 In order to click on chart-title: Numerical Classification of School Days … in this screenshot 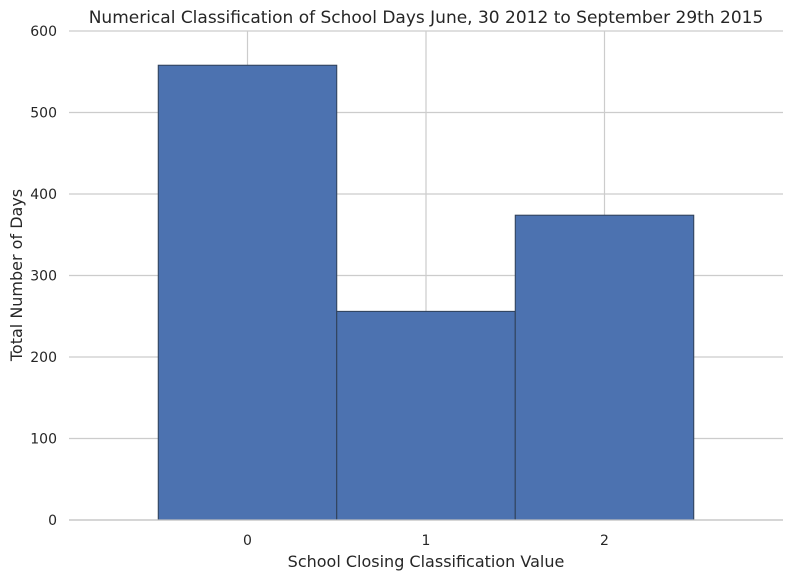, I will do `click(426, 18)`.